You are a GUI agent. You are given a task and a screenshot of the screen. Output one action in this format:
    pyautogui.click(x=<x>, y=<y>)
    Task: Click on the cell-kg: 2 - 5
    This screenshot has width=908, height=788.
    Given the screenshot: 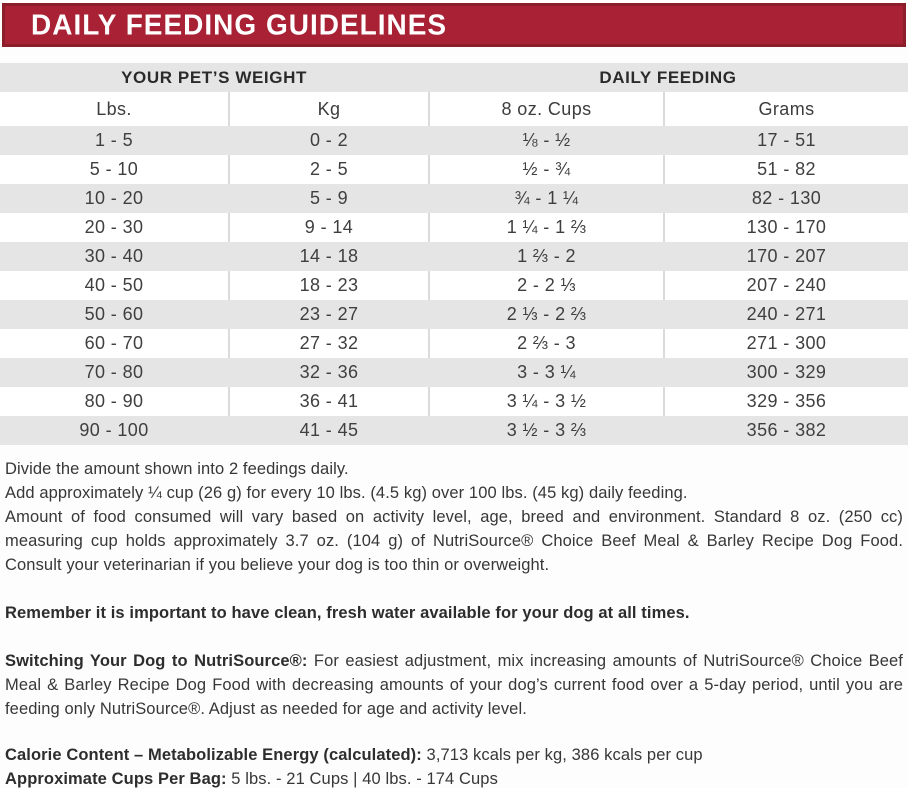 What is the action you would take?
    pyautogui.click(x=328, y=169)
    